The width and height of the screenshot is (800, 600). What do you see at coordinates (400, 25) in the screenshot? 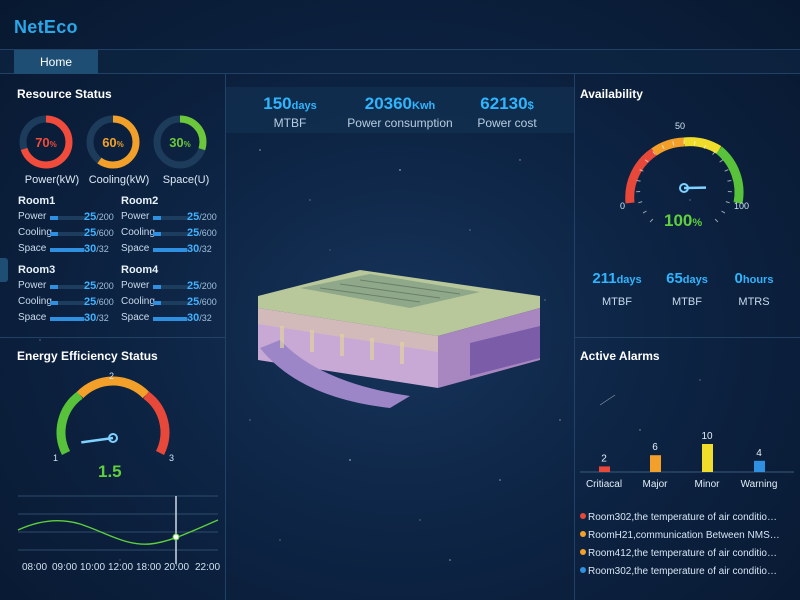
I see `top-bar: NetEco` at bounding box center [400, 25].